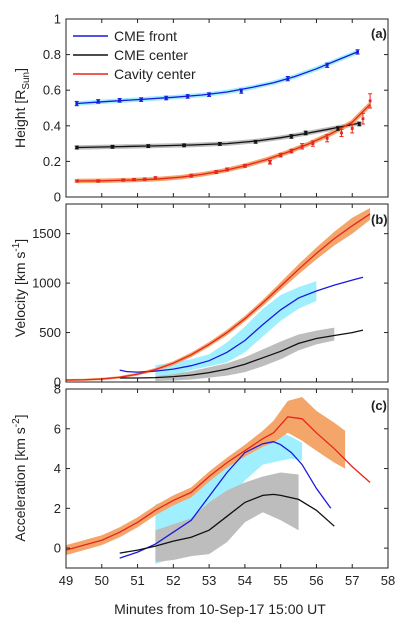 The height and width of the screenshot is (624, 415). What do you see at coordinates (316, 580) in the screenshot?
I see `xtick-label: 56` at bounding box center [316, 580].